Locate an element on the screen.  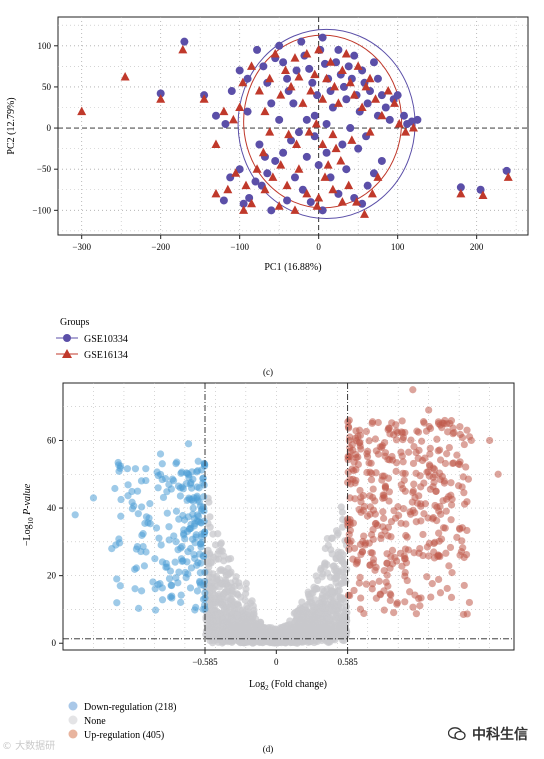
x-tick-label: −300 is located at coordinates (81, 247).